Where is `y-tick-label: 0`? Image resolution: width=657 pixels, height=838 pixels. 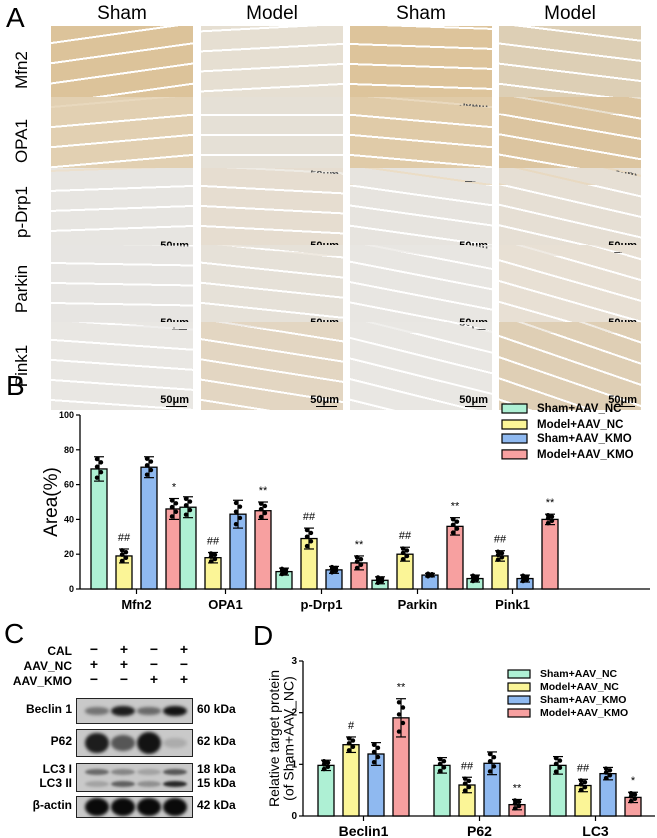 y-tick-label: 0 is located at coordinates (71, 589).